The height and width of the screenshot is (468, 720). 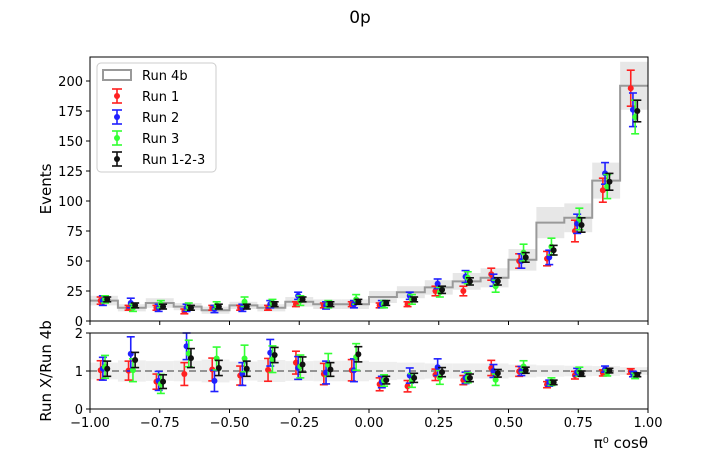 I want to click on main-ytick-label-2: 50, so click(x=74, y=262).